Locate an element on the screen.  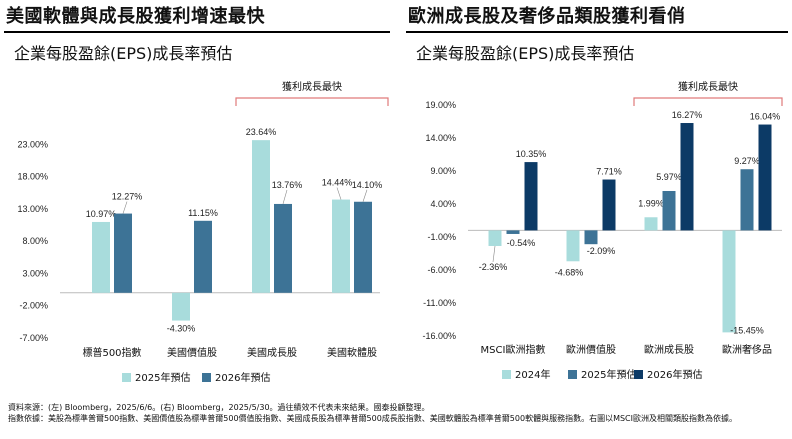
data-label: 7.71% is located at coordinates (609, 172).